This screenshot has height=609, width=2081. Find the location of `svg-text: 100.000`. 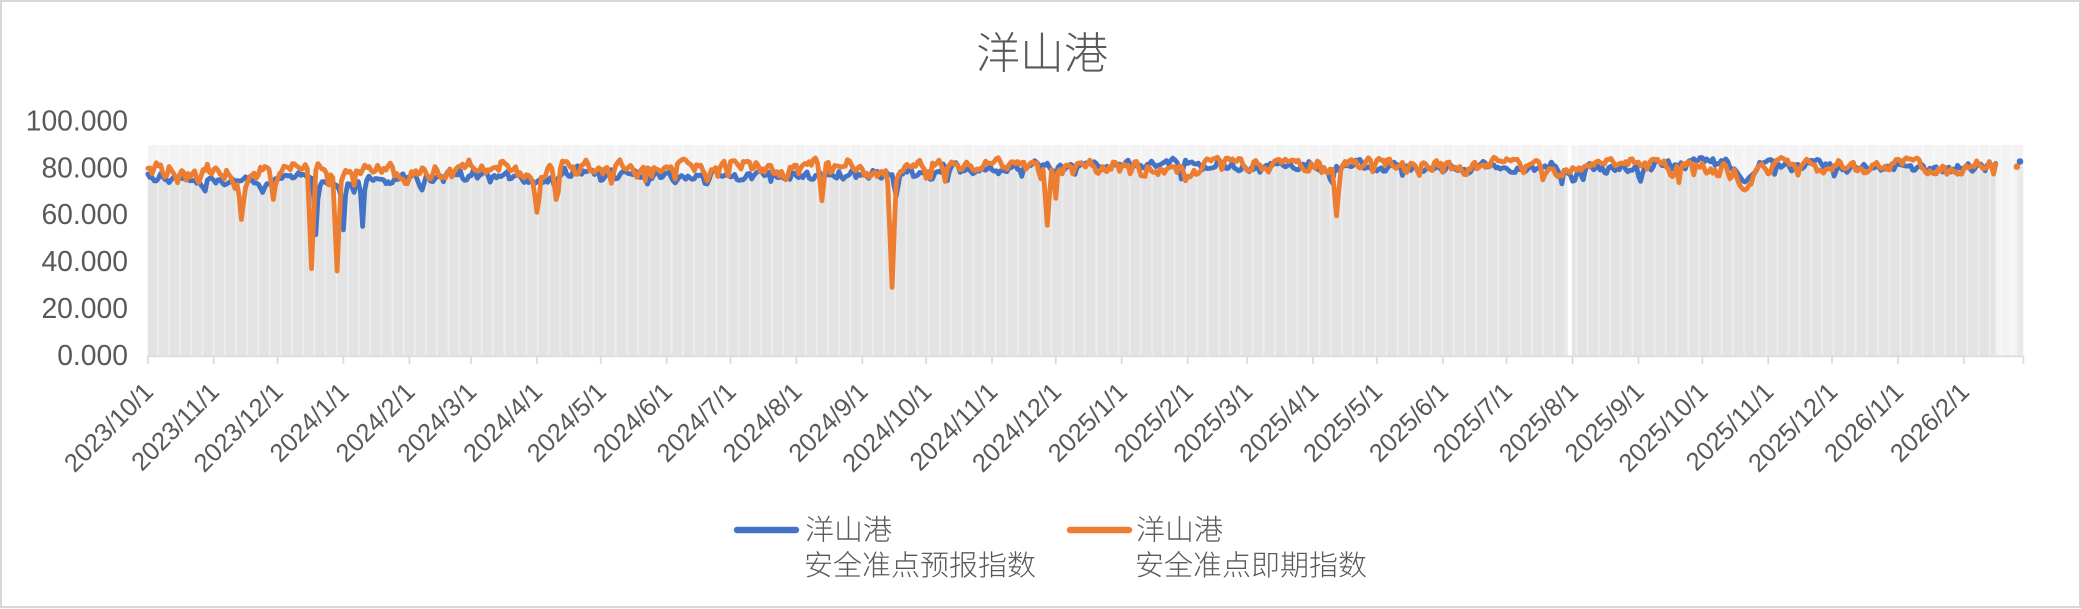

svg-text: 100.000 is located at coordinates (77, 121).